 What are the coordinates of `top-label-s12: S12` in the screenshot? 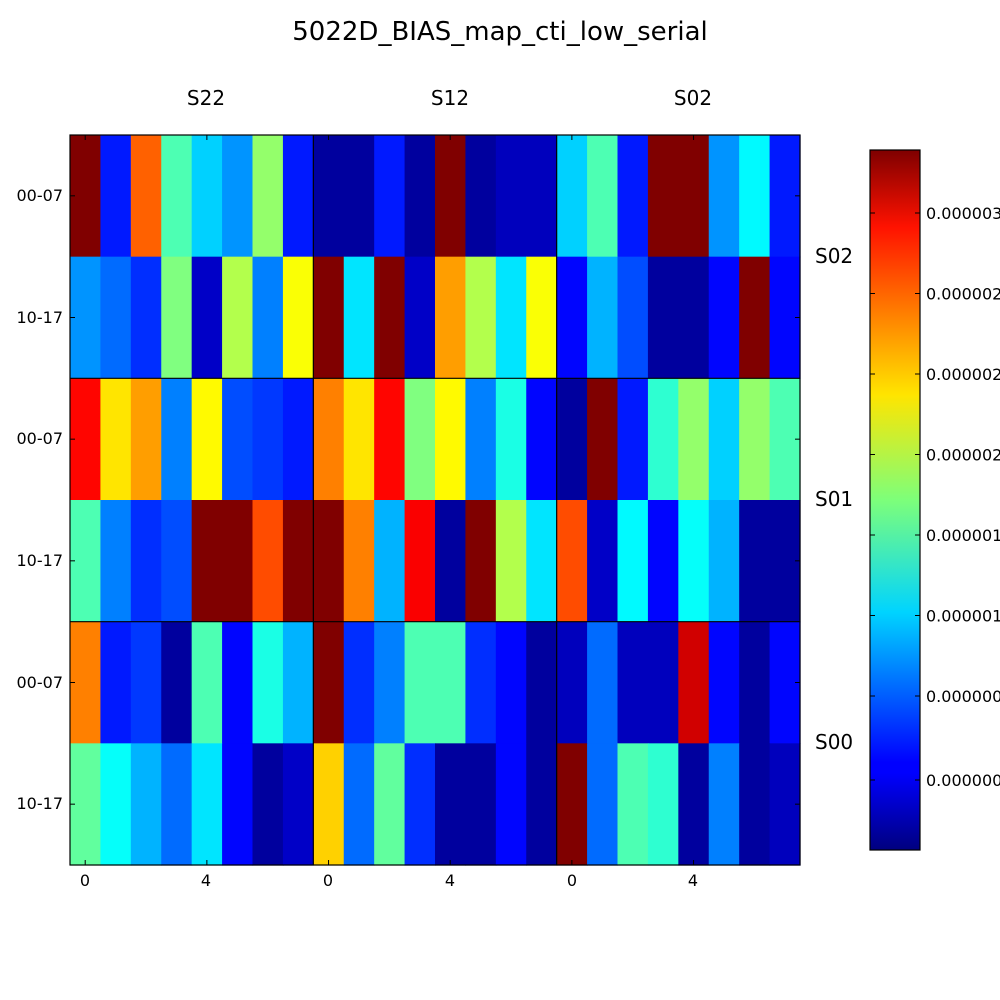 It's located at (450, 98).